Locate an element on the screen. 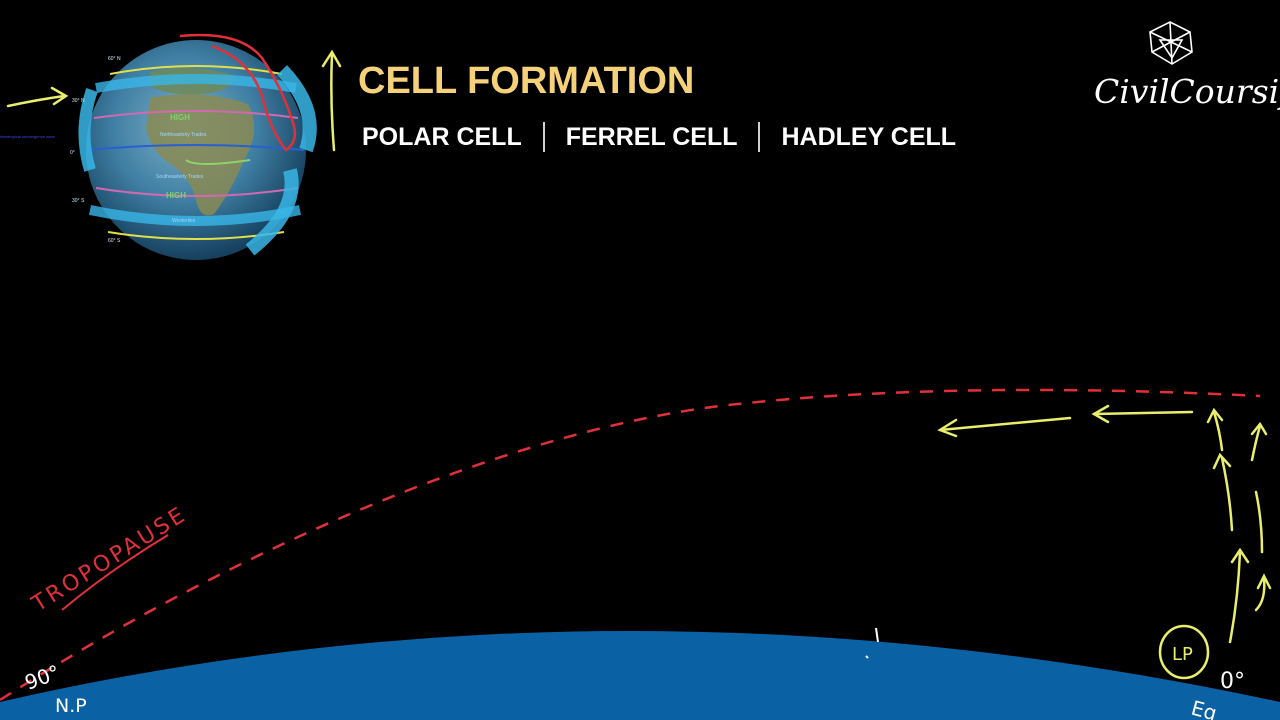 This screenshot has width=1280, height=720. globe-label-lat-30n: 30° N is located at coordinates (78, 101).